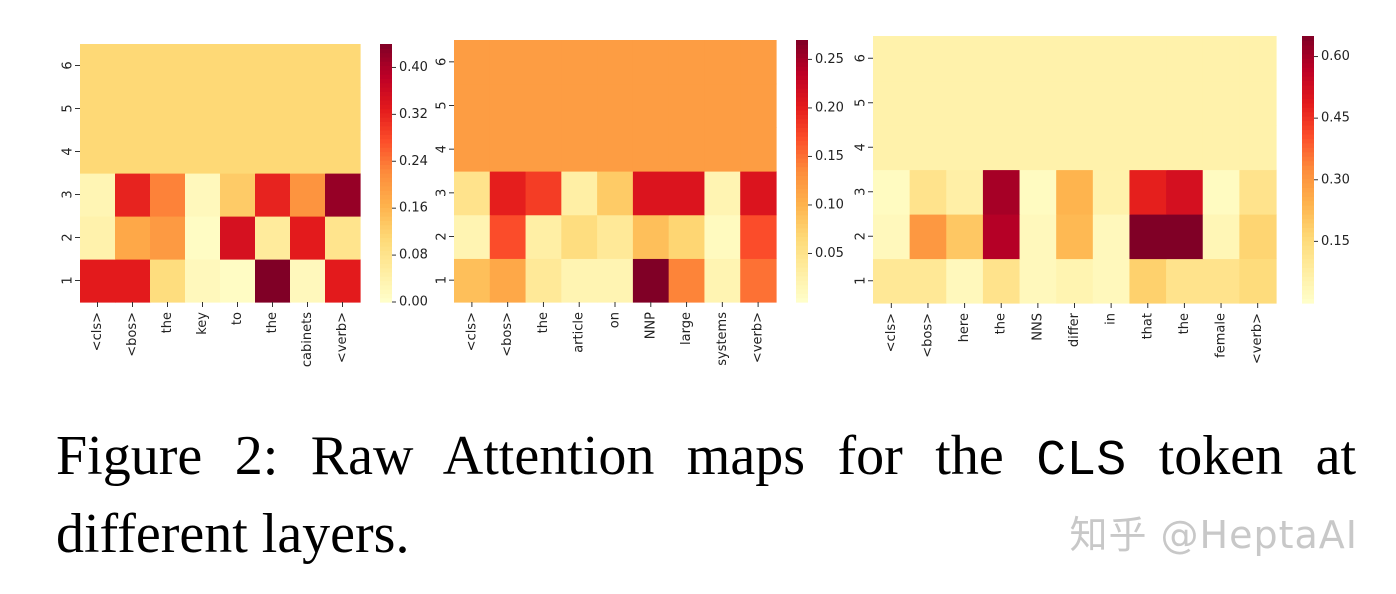  What do you see at coordinates (413, 114) in the screenshot?
I see `colorbar-tick-label: 0.32` at bounding box center [413, 114].